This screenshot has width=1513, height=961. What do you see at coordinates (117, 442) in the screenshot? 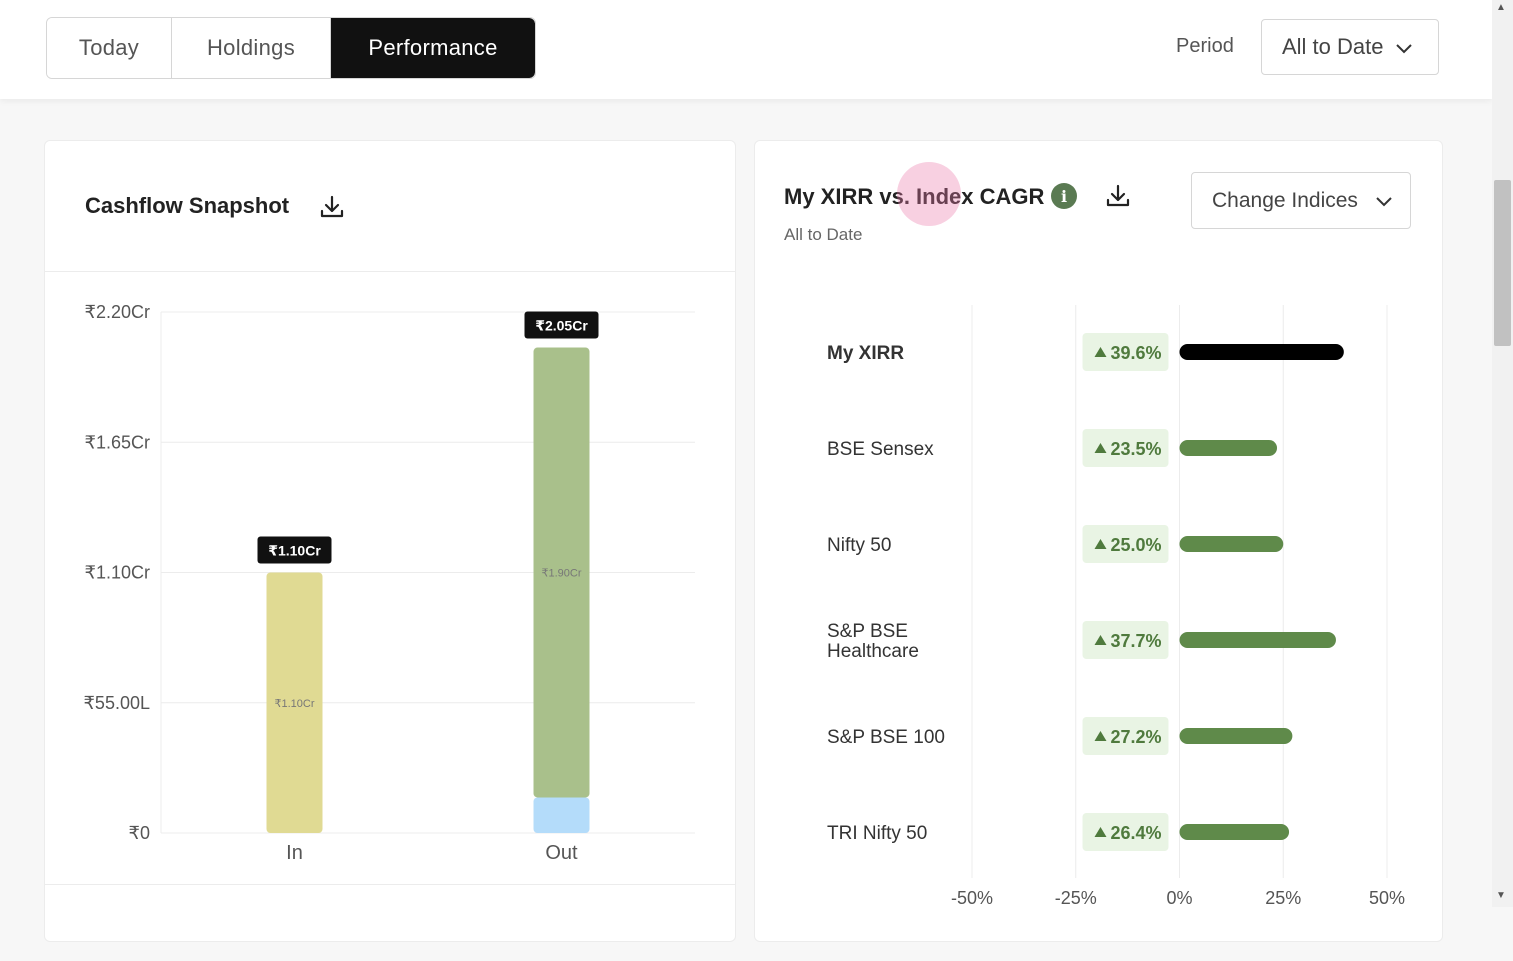
I see `y-tick-label: ₹1.65Cr` at bounding box center [117, 442].